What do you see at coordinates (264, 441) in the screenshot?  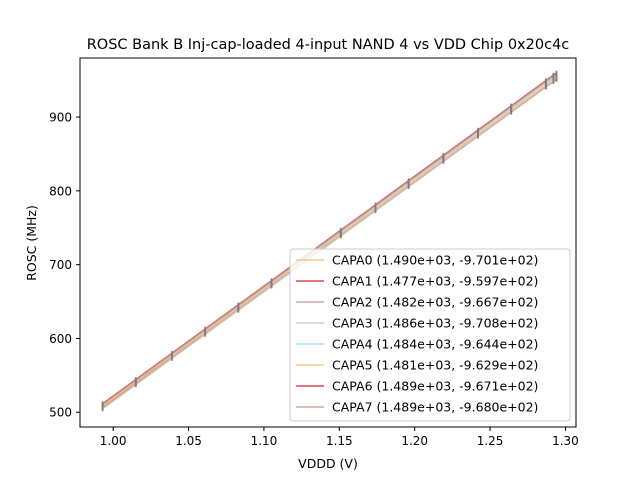 I see `x-tick-label: 1.10` at bounding box center [264, 441].